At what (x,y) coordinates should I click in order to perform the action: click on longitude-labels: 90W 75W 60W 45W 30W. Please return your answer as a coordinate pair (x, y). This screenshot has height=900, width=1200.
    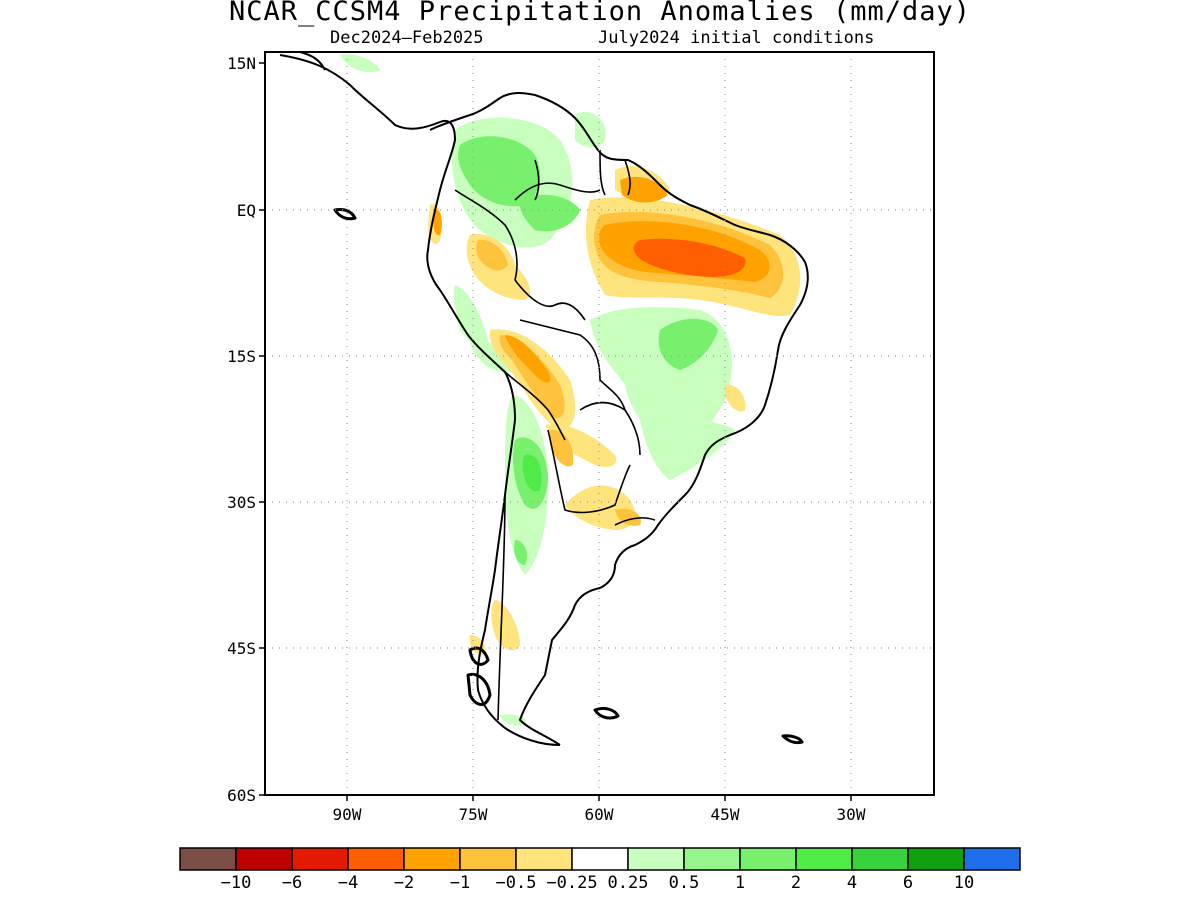
    Looking at the image, I should click on (599, 814).